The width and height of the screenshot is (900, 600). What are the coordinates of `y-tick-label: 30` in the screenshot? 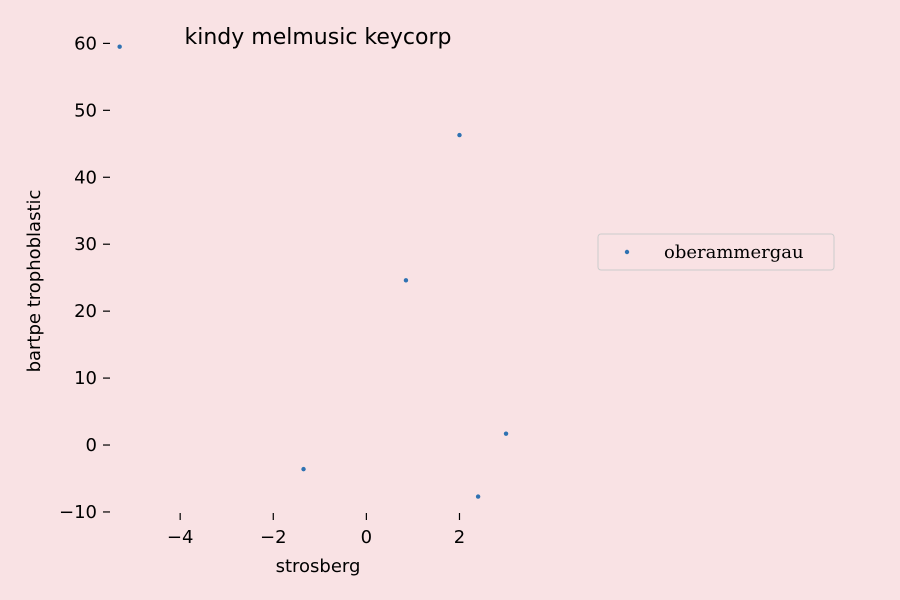 It's located at (85, 244).